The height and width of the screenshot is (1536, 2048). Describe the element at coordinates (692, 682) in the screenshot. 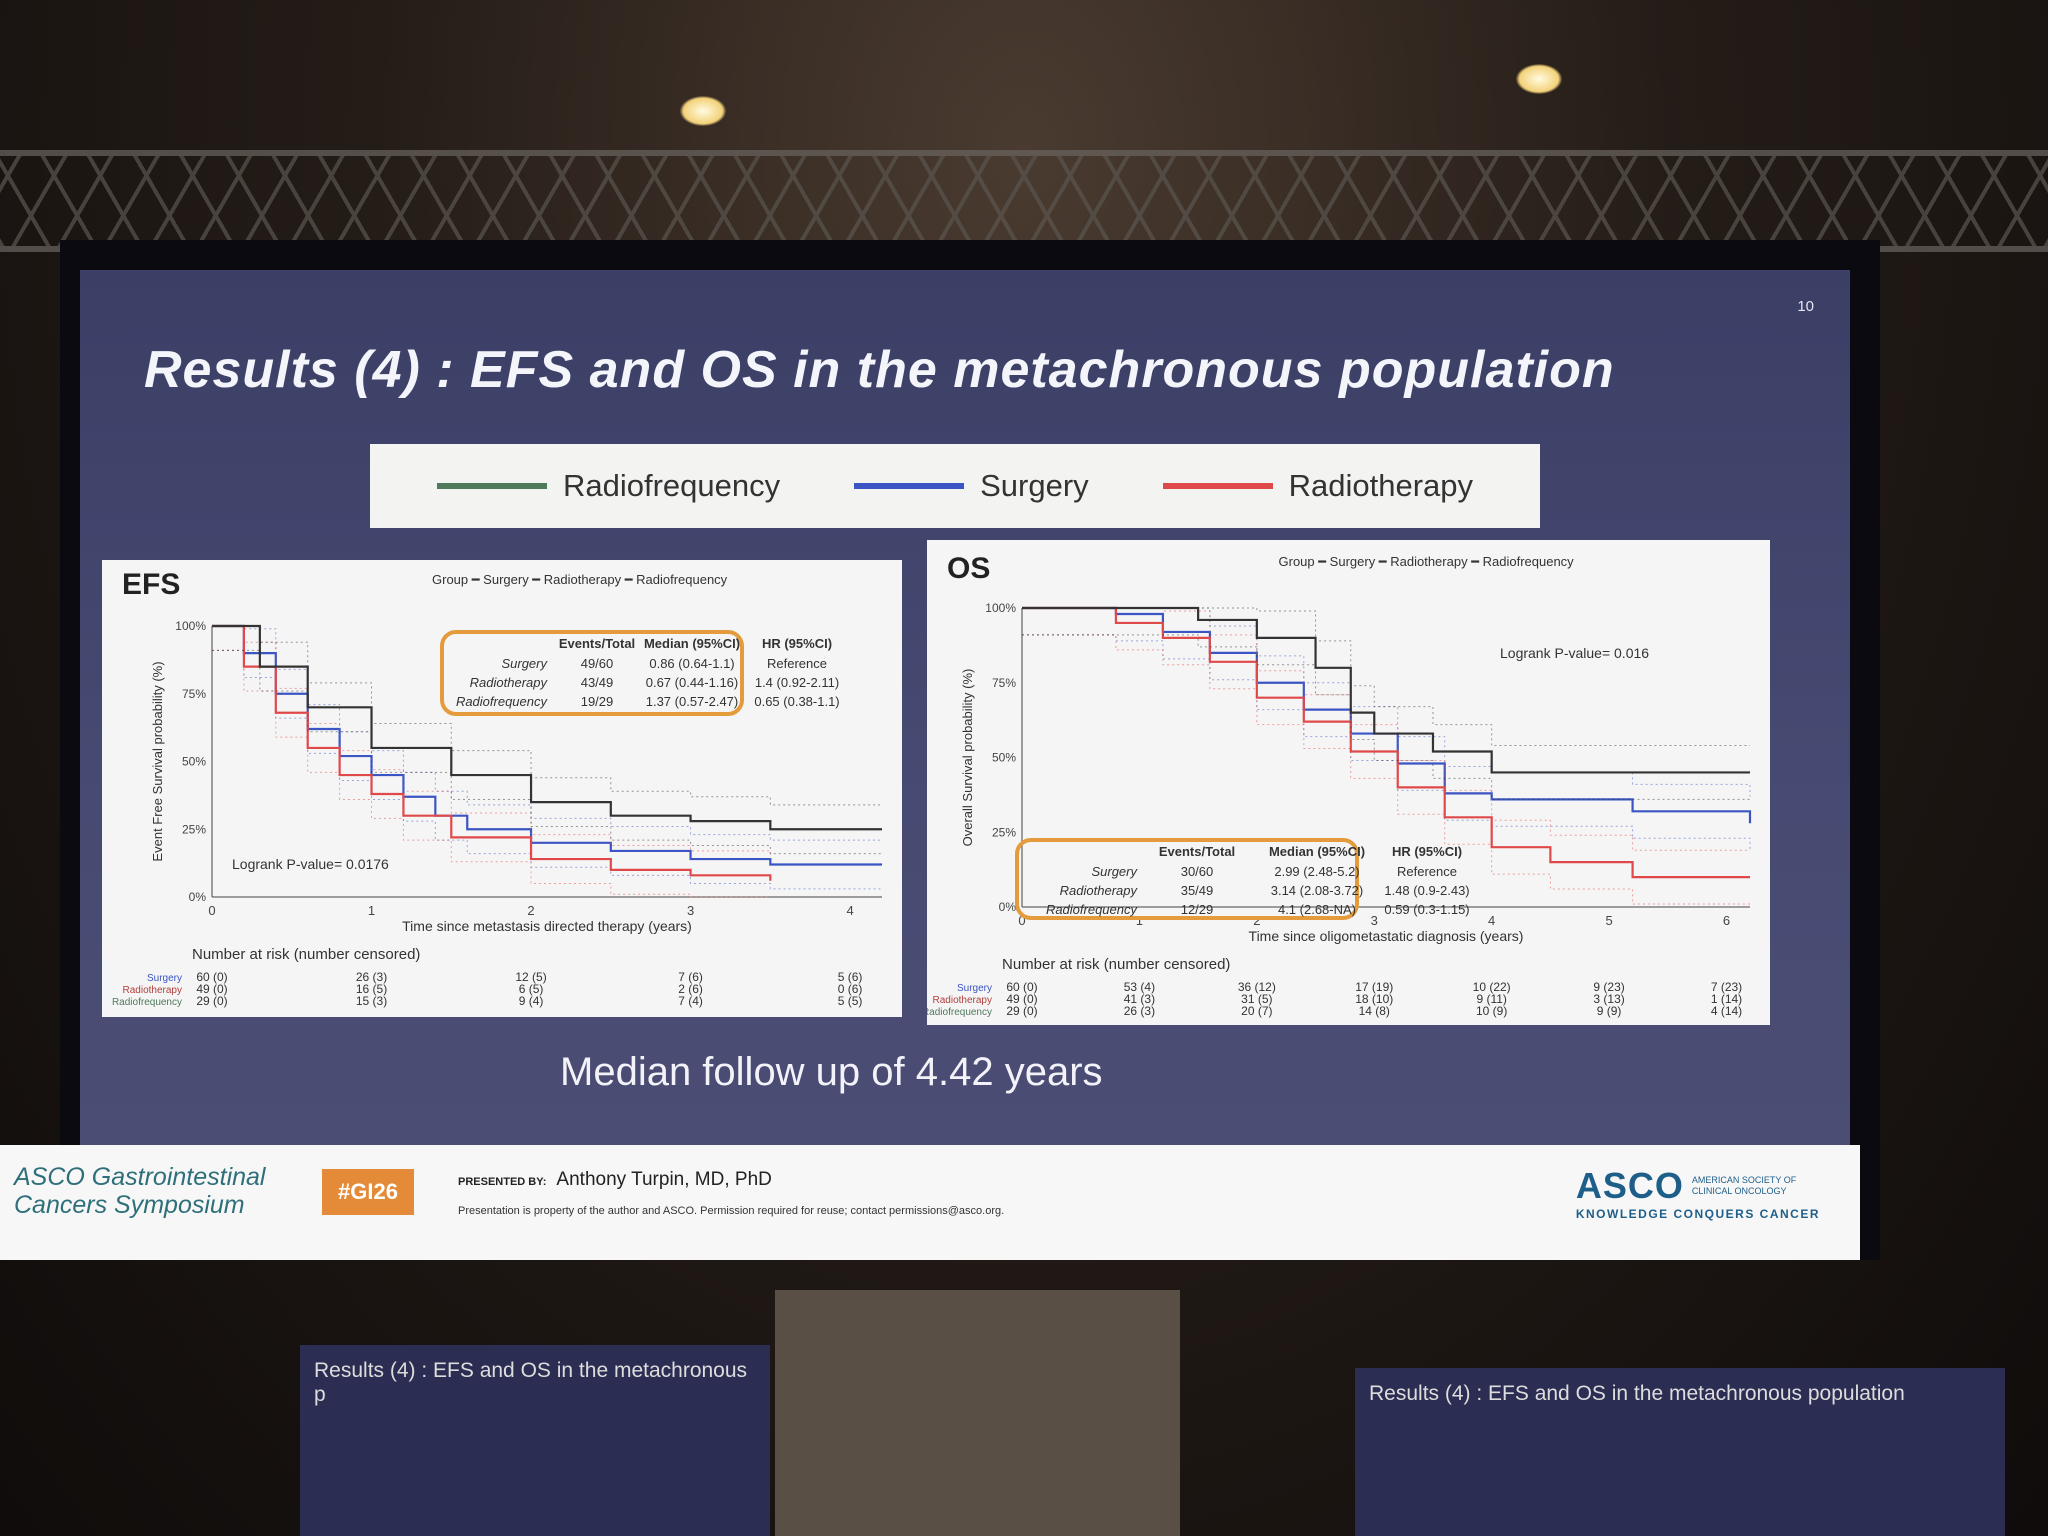

I see `table-cell: 0.67 (0.44-1.16)` at that location.